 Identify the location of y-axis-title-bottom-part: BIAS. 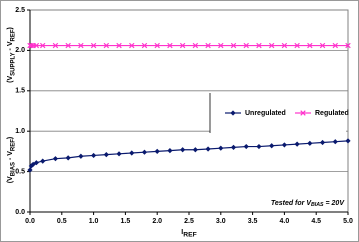
(13, 169).